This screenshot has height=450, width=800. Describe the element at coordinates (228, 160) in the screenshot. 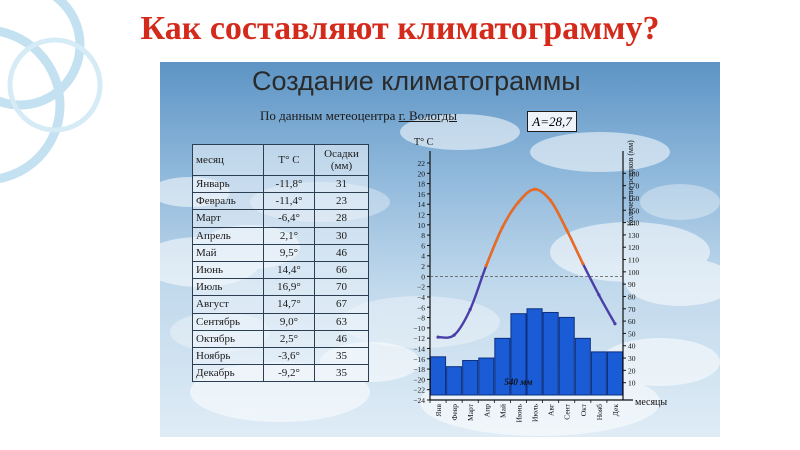

I see `header-month: месяц` at that location.